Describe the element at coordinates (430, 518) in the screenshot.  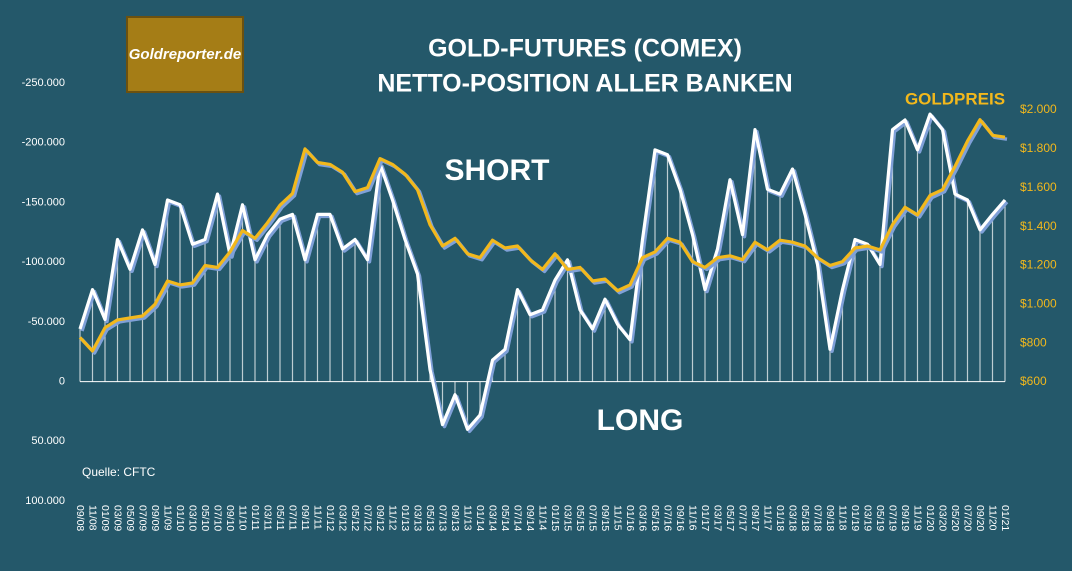
I see `x-tick-label: 05/13` at that location.